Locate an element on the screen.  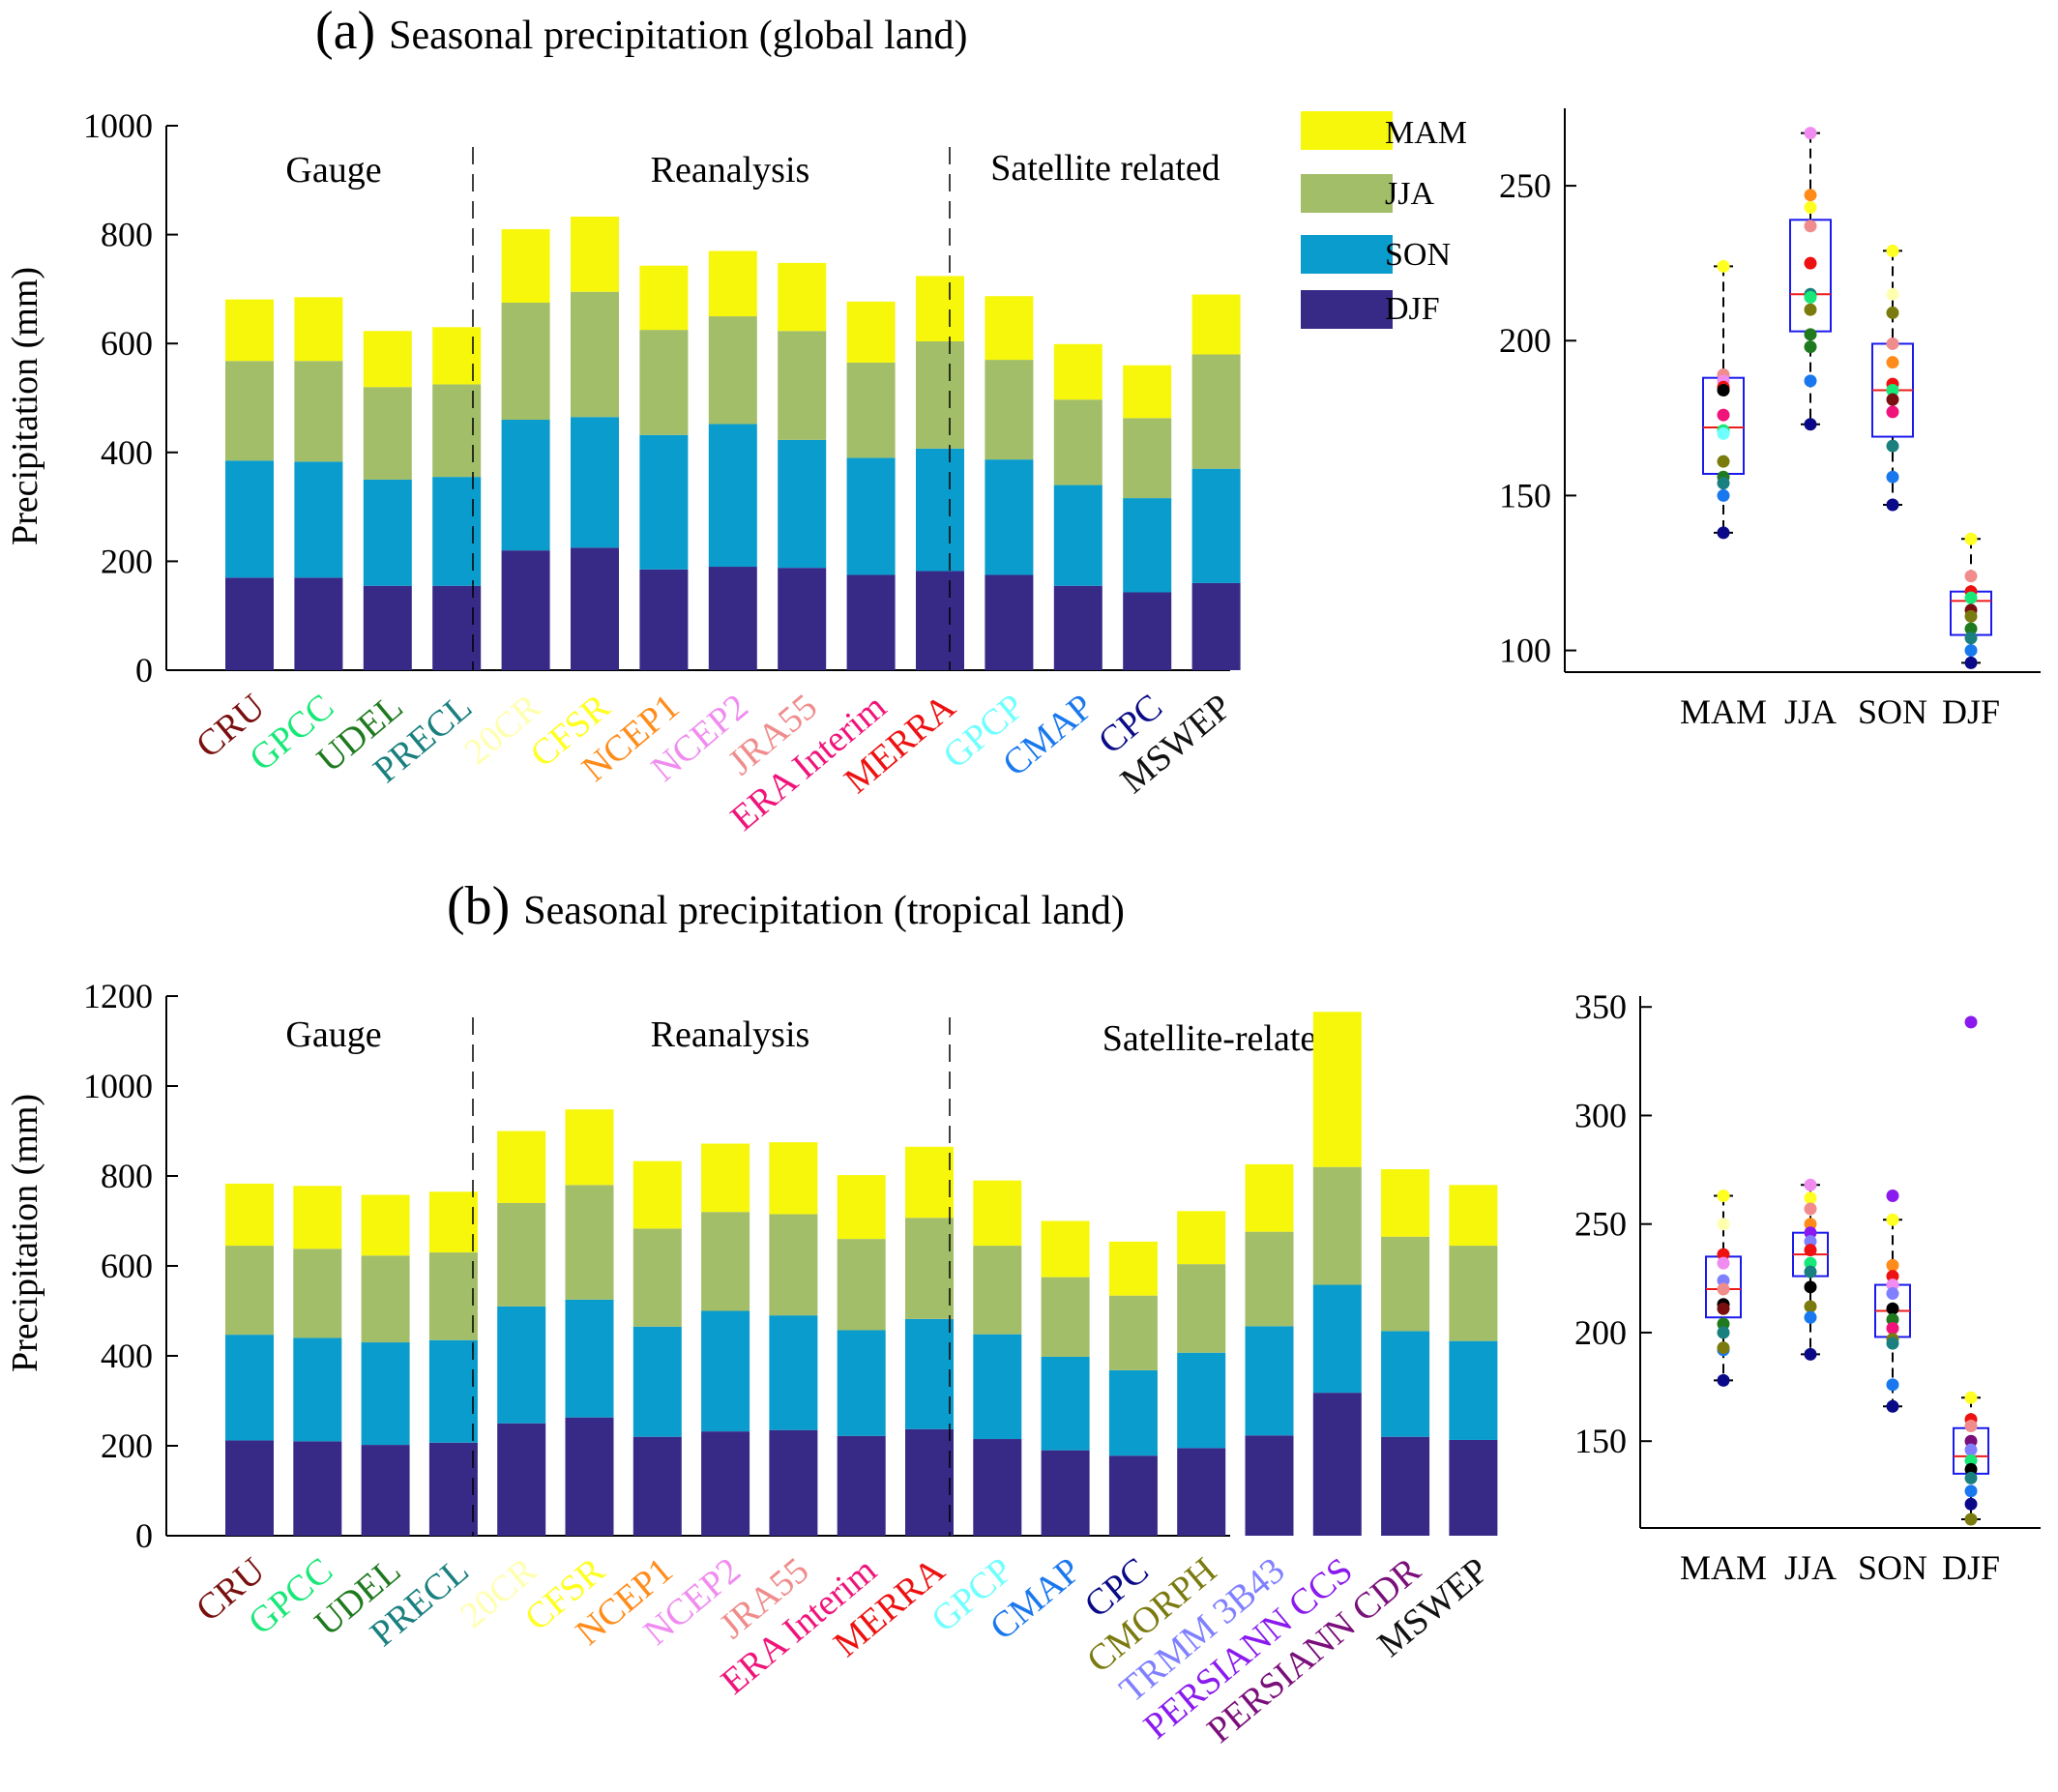
panel-a-title: (a) Seasonal precipitation (global land) is located at coordinates (641, 31).